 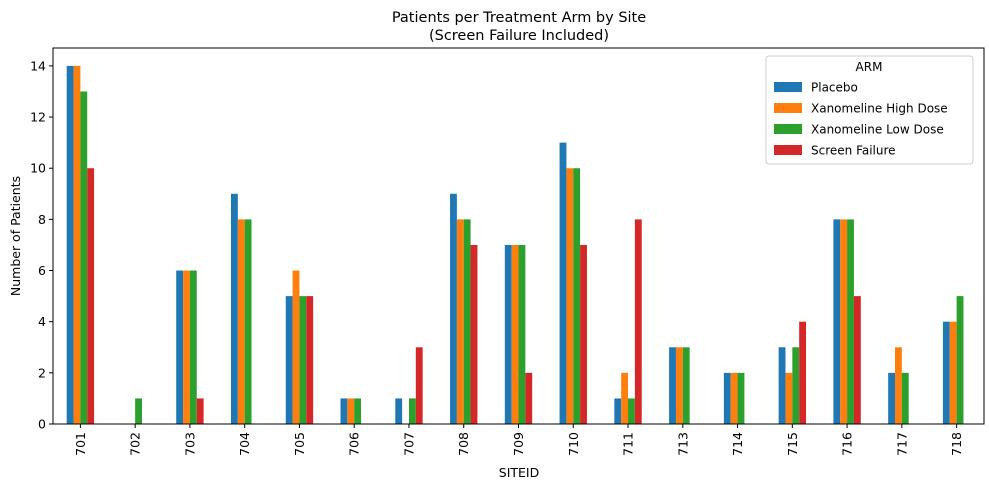 What do you see at coordinates (847, 444) in the screenshot?
I see `x-tick-label: 716` at bounding box center [847, 444].